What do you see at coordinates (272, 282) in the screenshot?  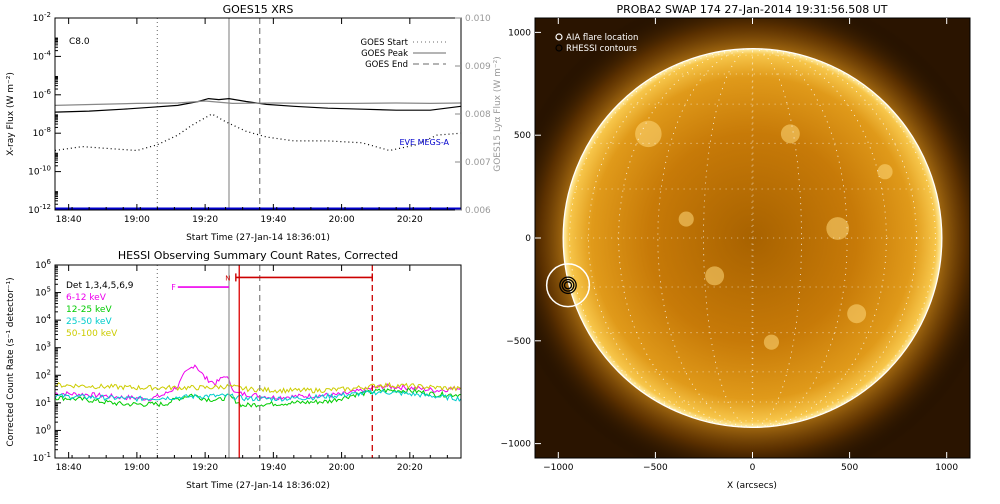 I see `hessi-flag-bars: FN` at bounding box center [272, 282].